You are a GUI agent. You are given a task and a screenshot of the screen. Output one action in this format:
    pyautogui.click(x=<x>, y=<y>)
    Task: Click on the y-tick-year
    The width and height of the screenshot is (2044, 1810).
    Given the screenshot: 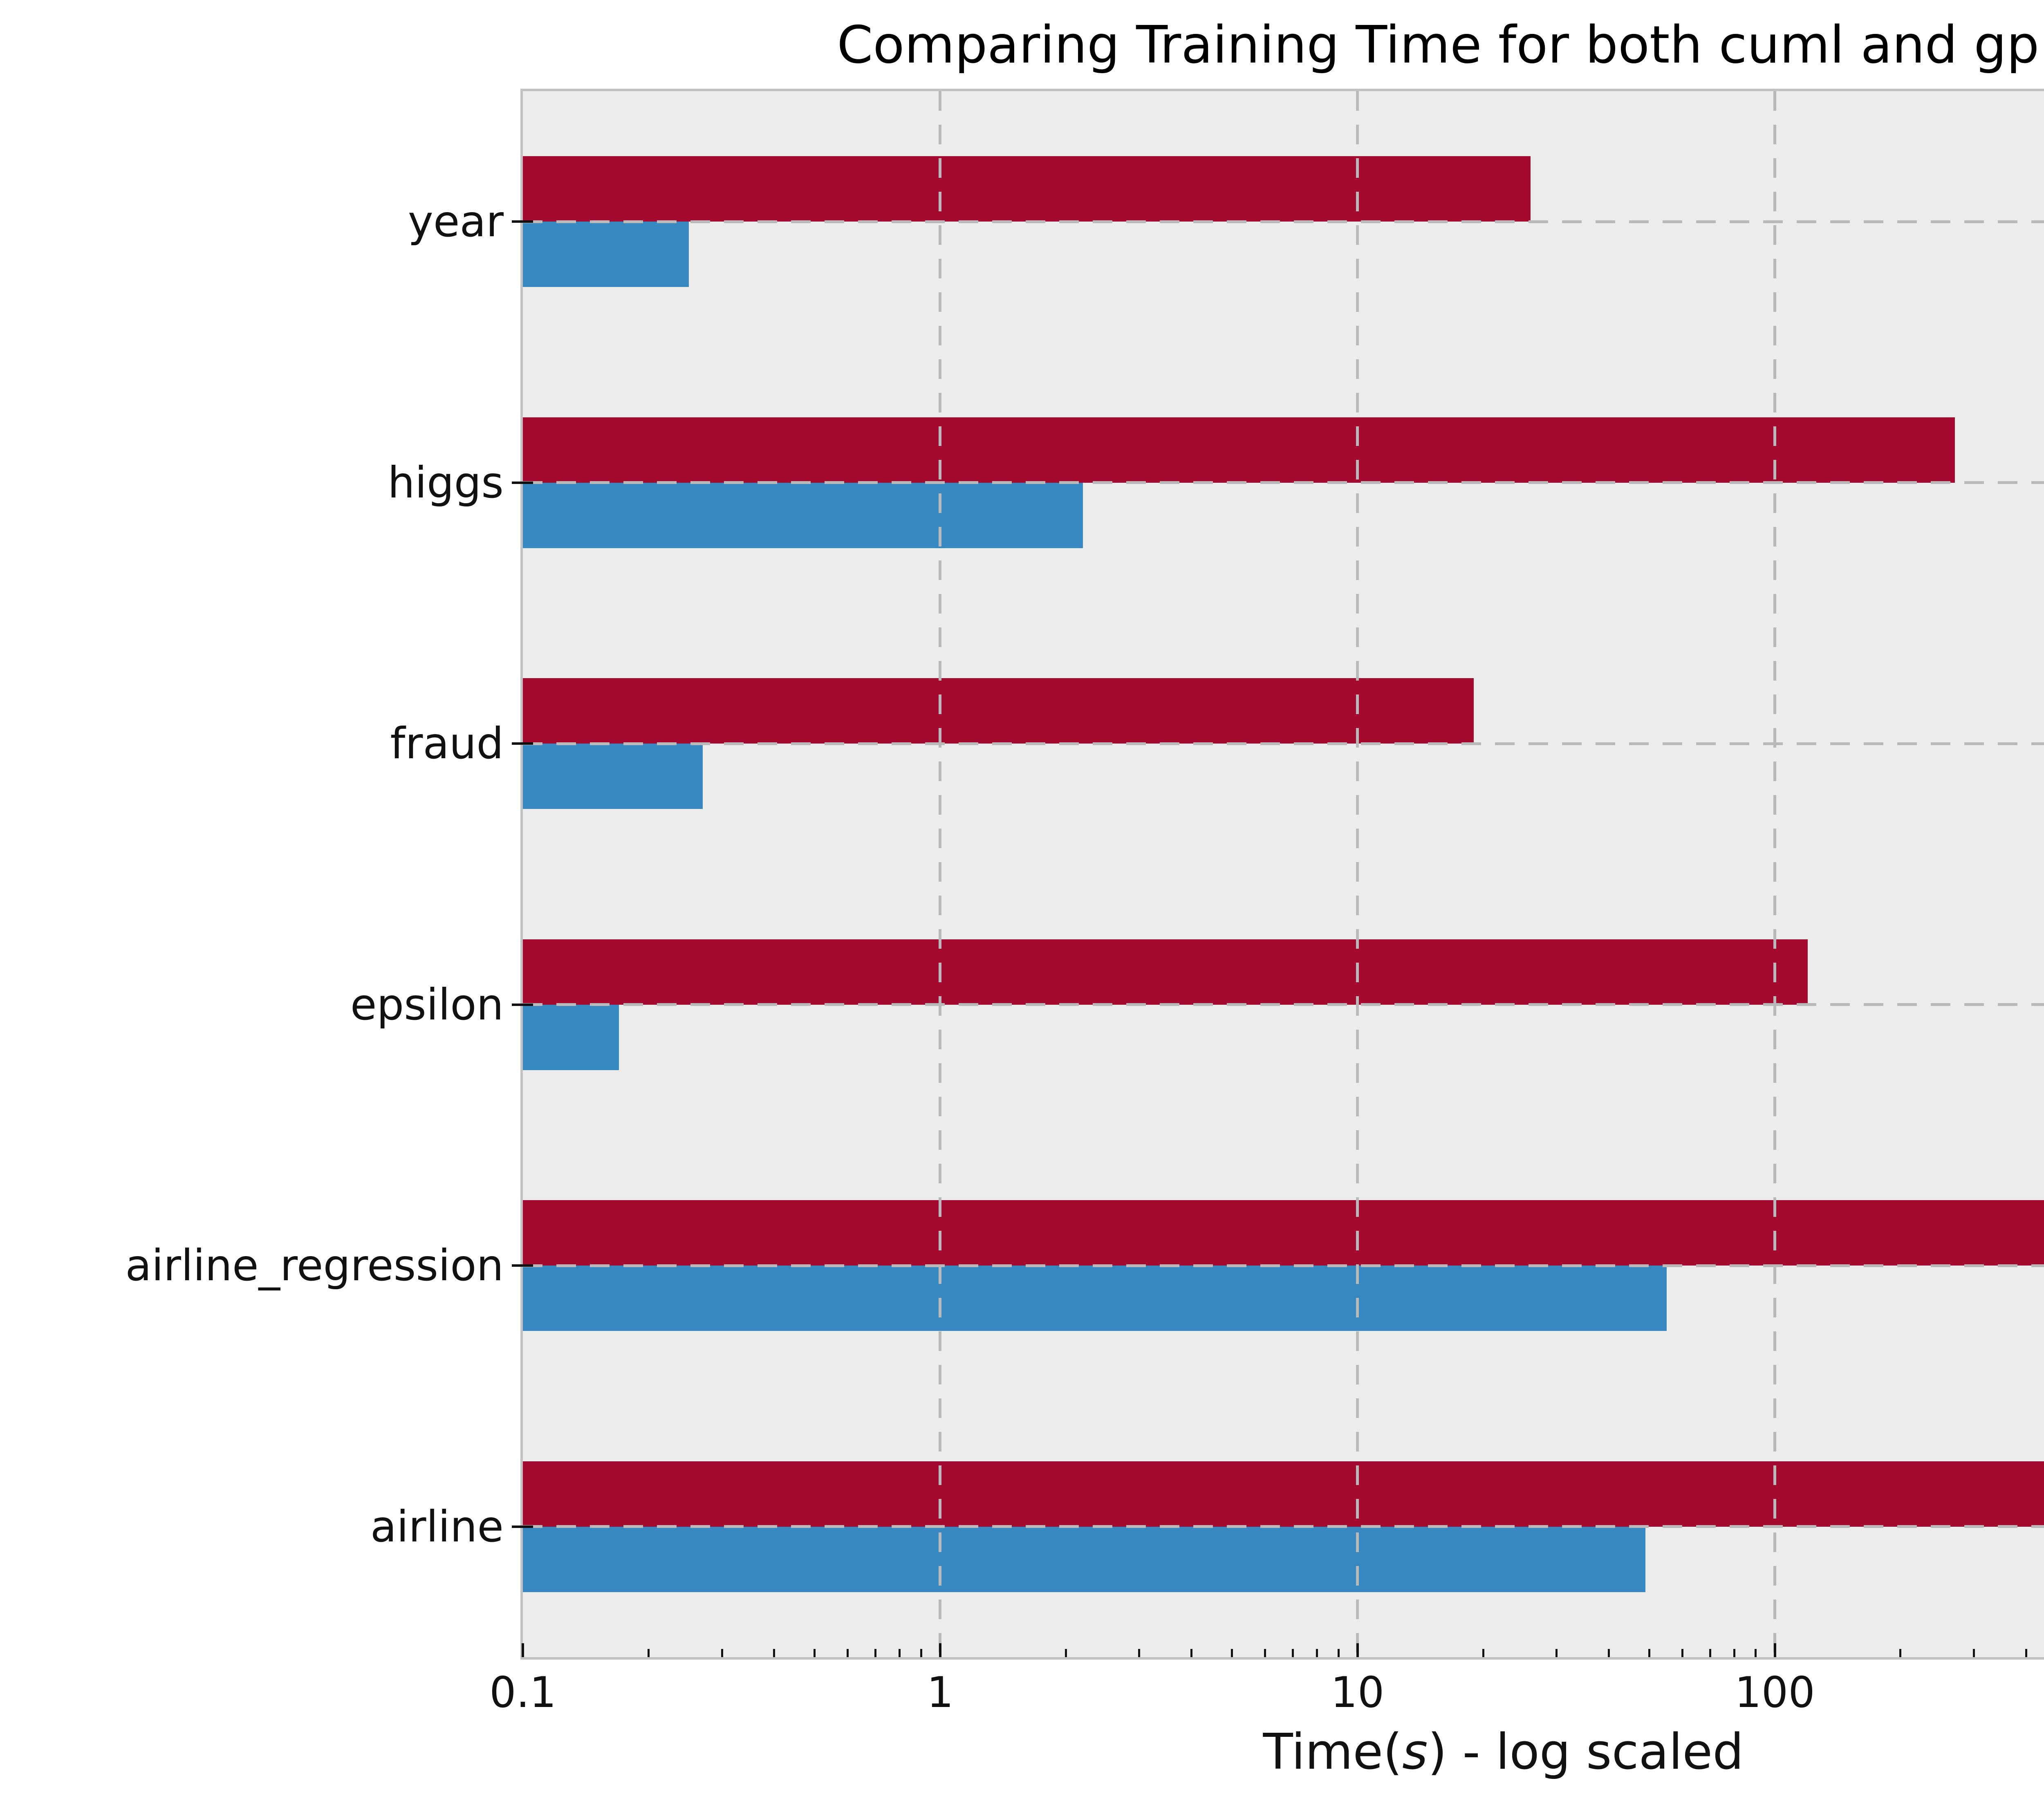 What is the action you would take?
    pyautogui.click(x=522, y=221)
    